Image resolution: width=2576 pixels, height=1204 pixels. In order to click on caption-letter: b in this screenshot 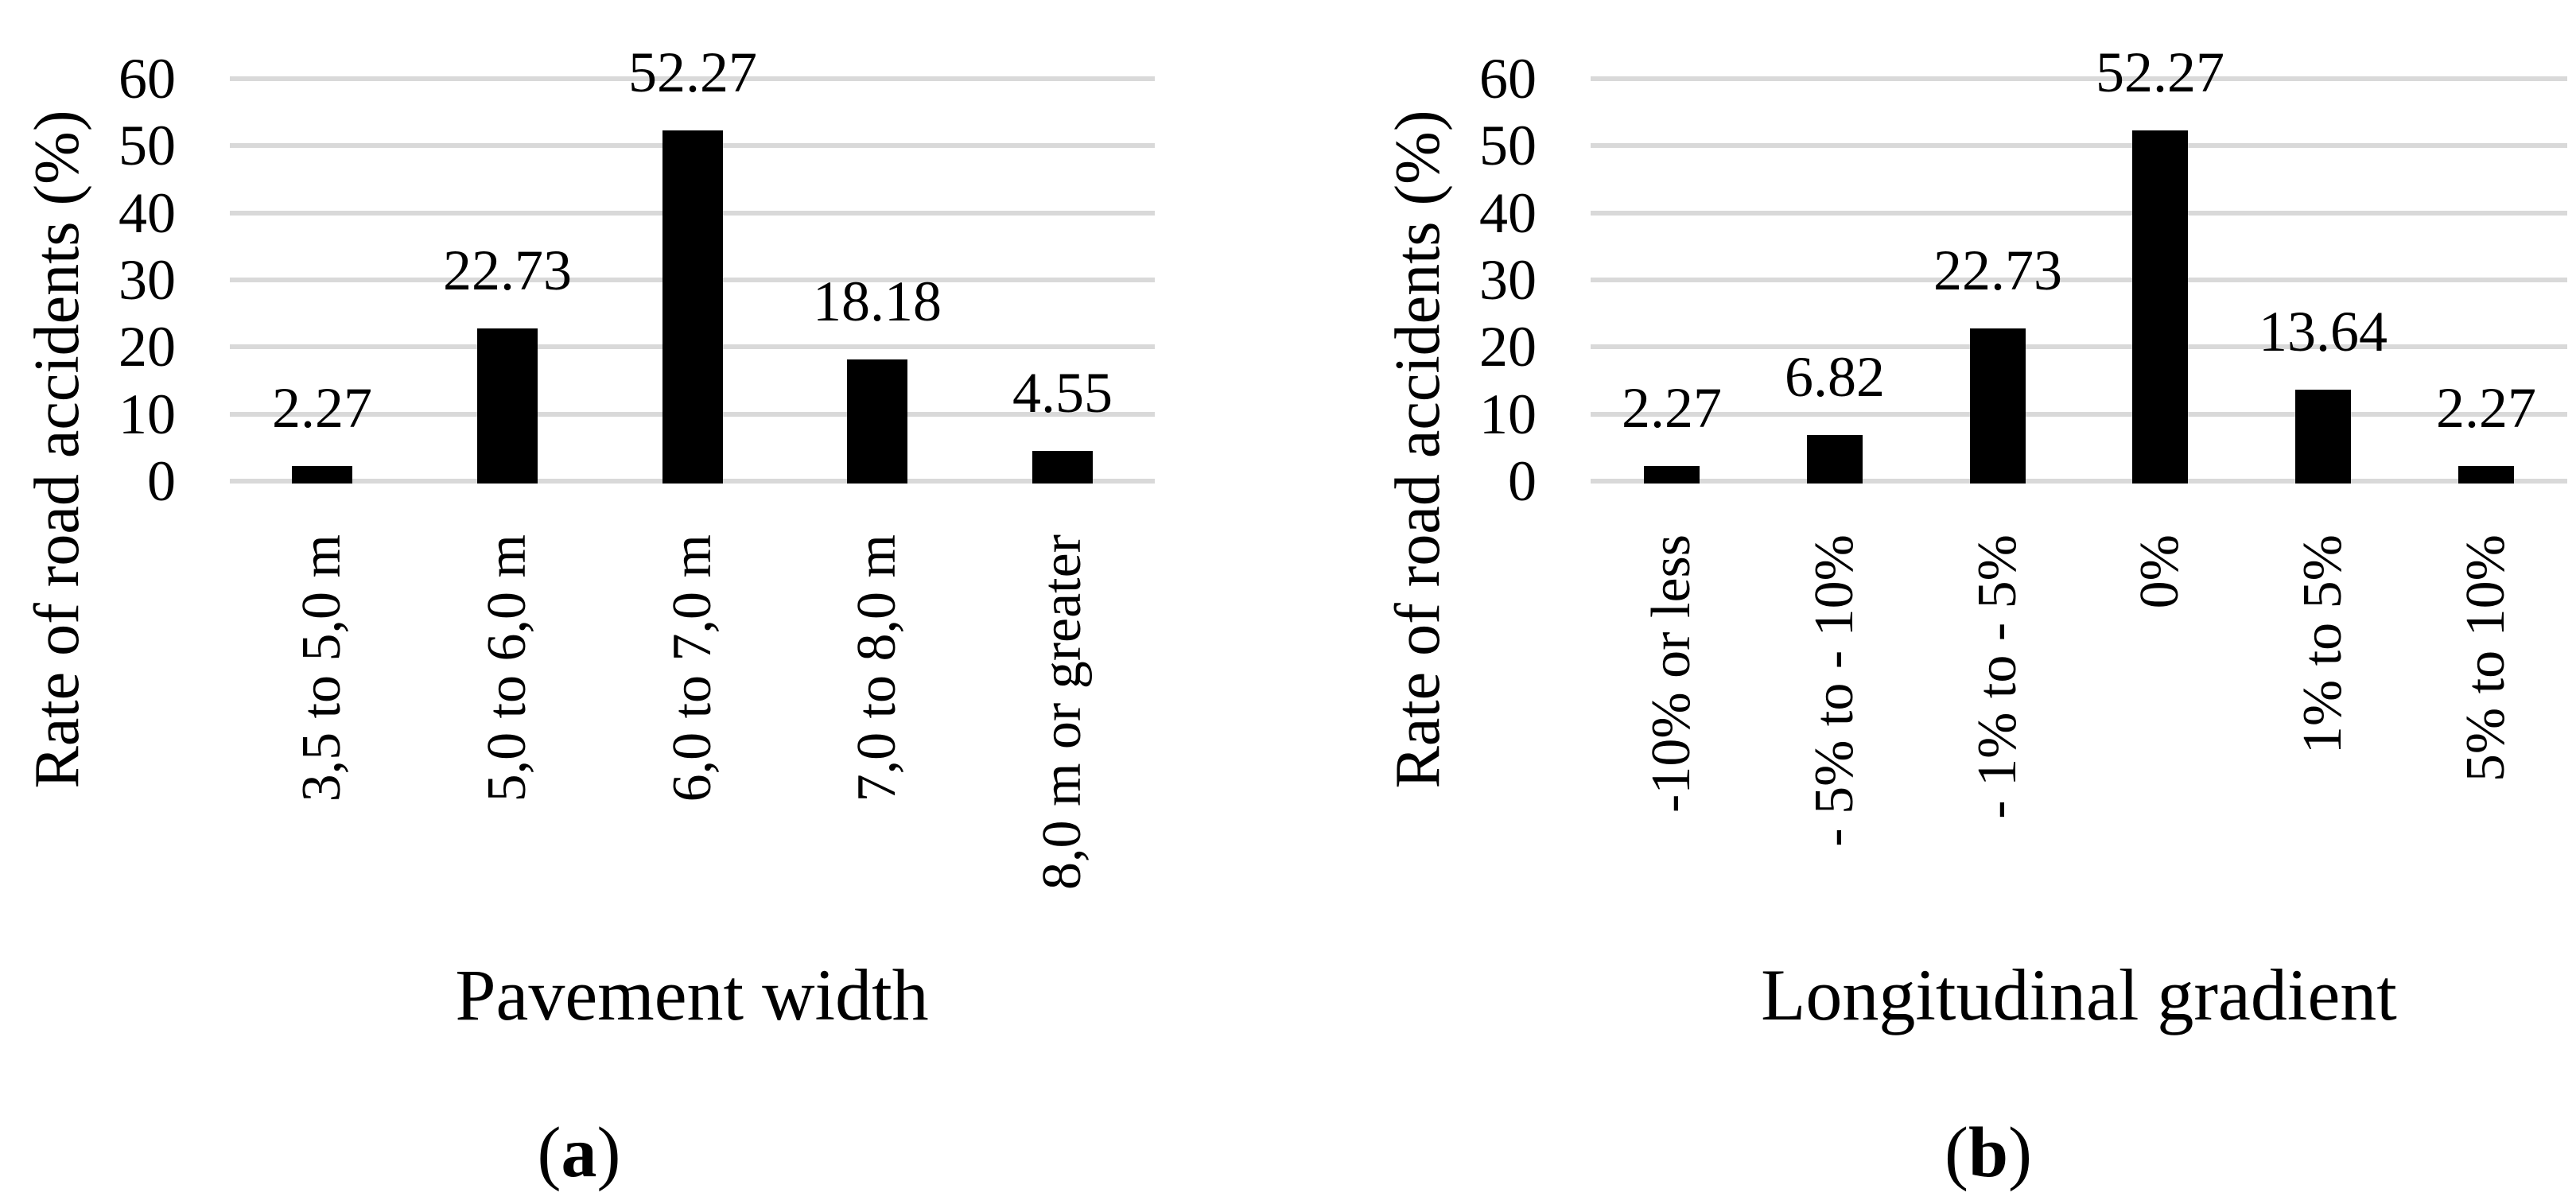, I will do `click(1988, 1152)`.